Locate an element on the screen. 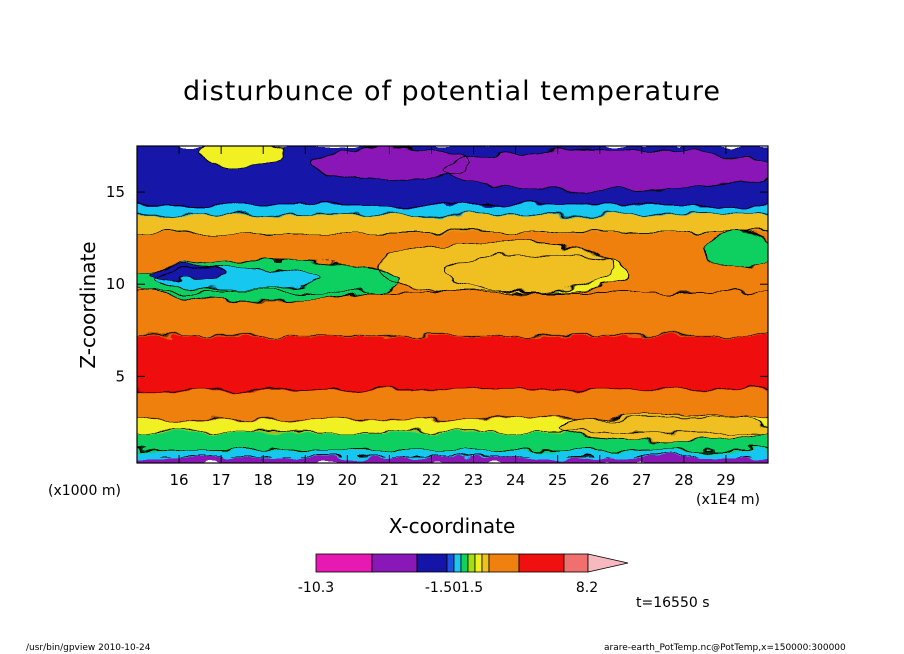 This screenshot has width=904, height=654. y-tick-label: 15 is located at coordinates (115, 192).